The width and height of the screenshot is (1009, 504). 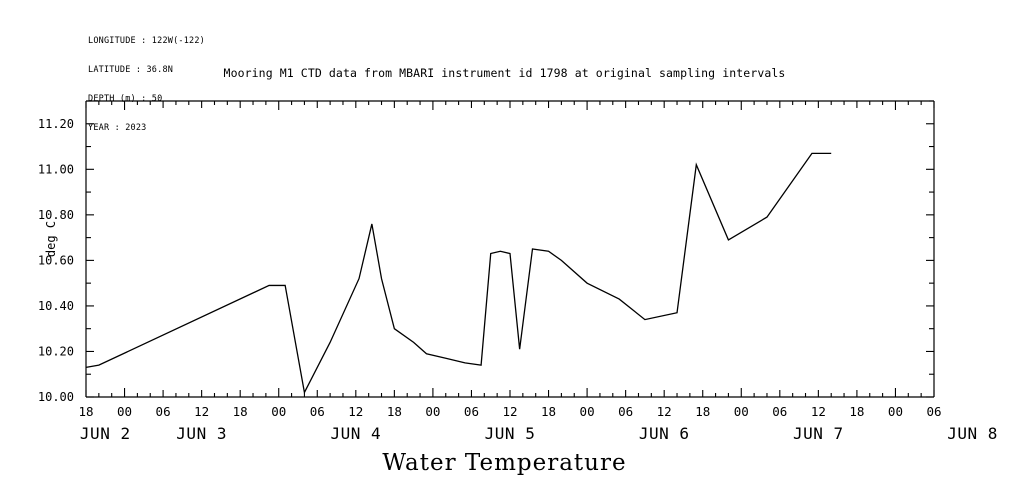 I want to click on x-axis-ticks, so click(x=510, y=392).